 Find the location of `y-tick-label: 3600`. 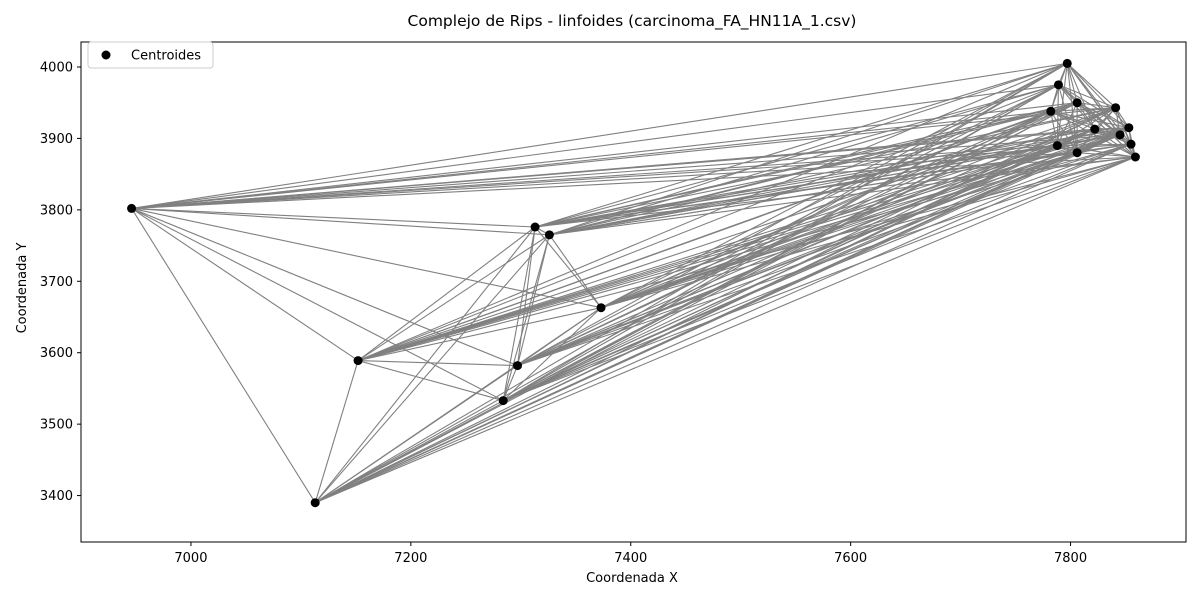

y-tick-label: 3600 is located at coordinates (56, 353).